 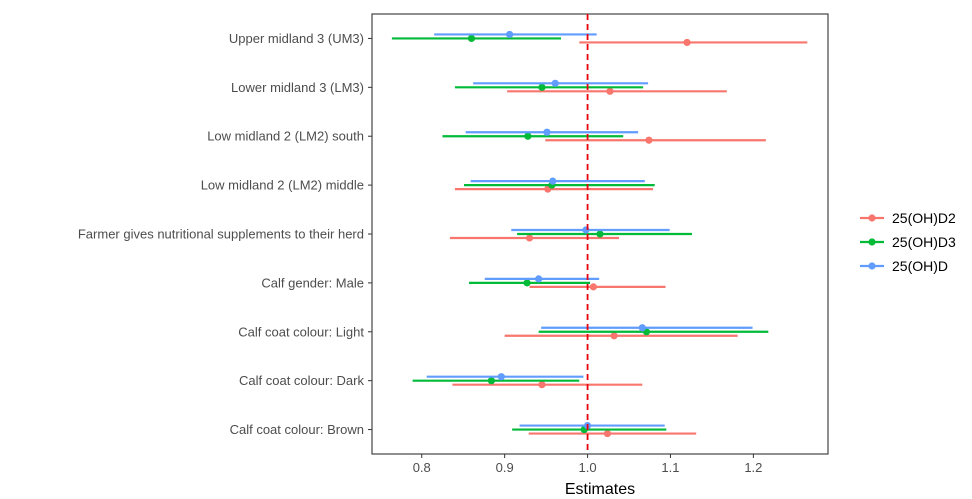 I want to click on legend-label: 25(OH)D3, so click(x=924, y=242).